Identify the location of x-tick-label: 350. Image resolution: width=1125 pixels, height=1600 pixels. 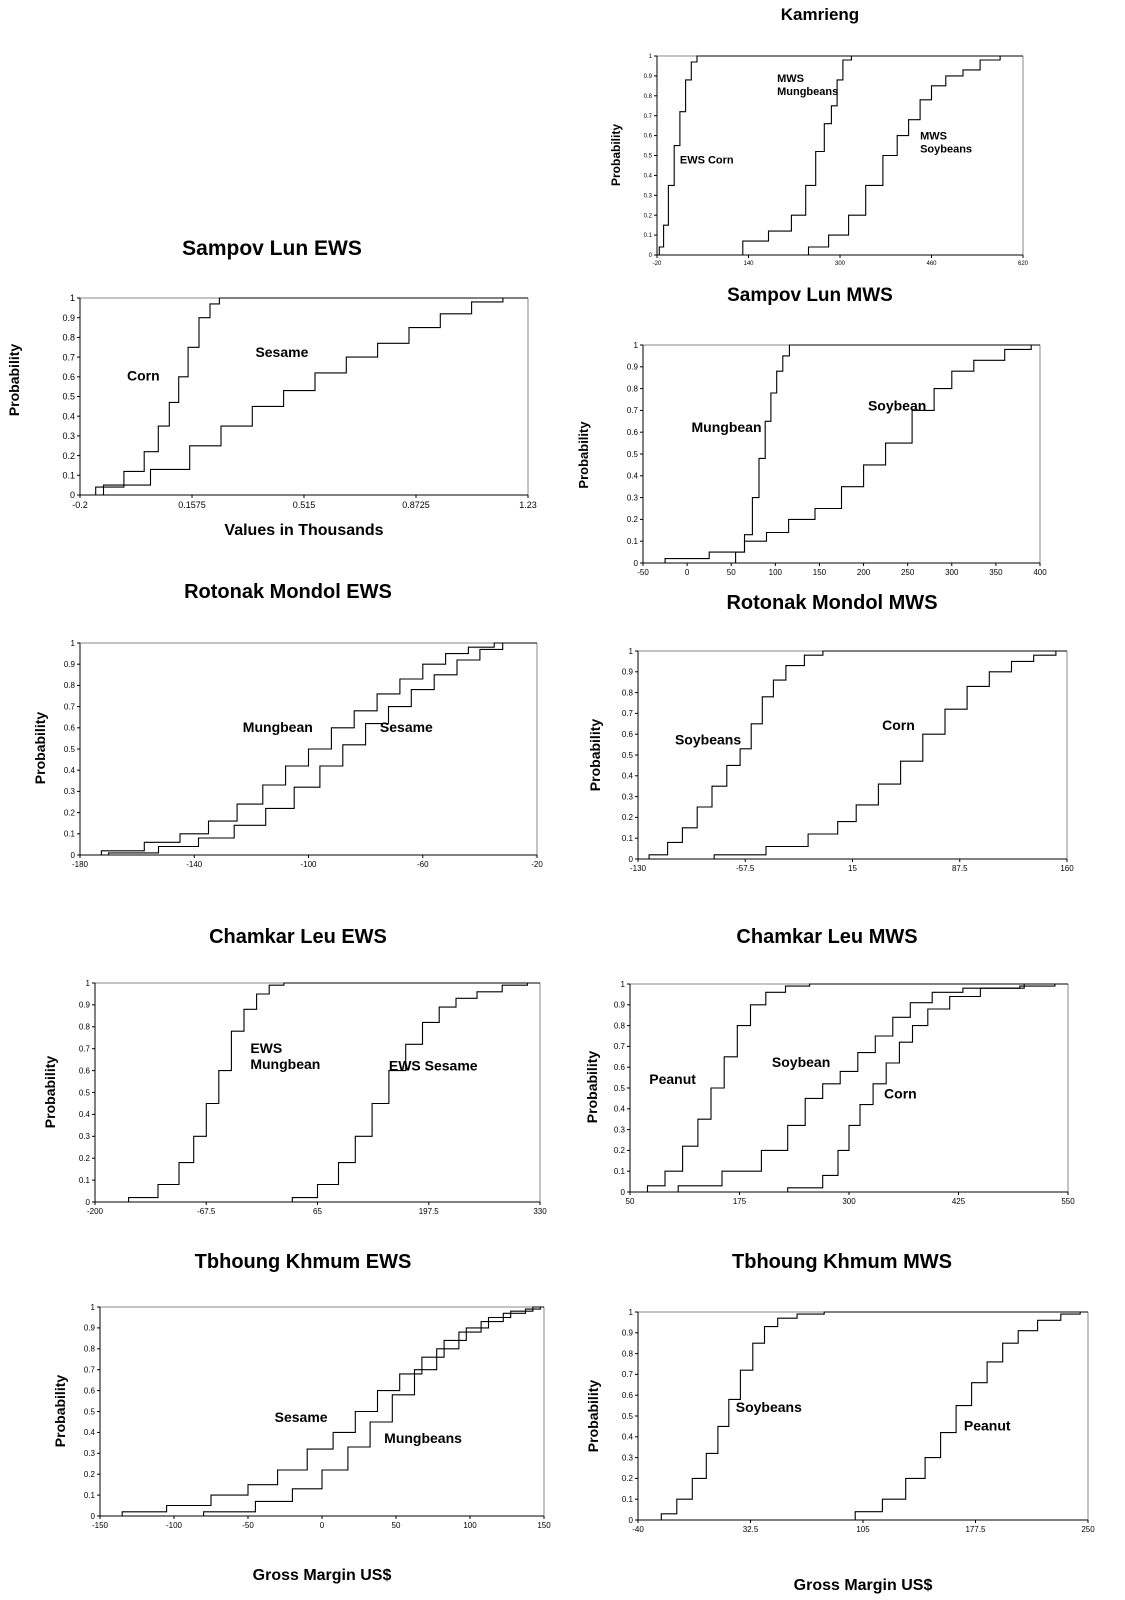
(996, 572).